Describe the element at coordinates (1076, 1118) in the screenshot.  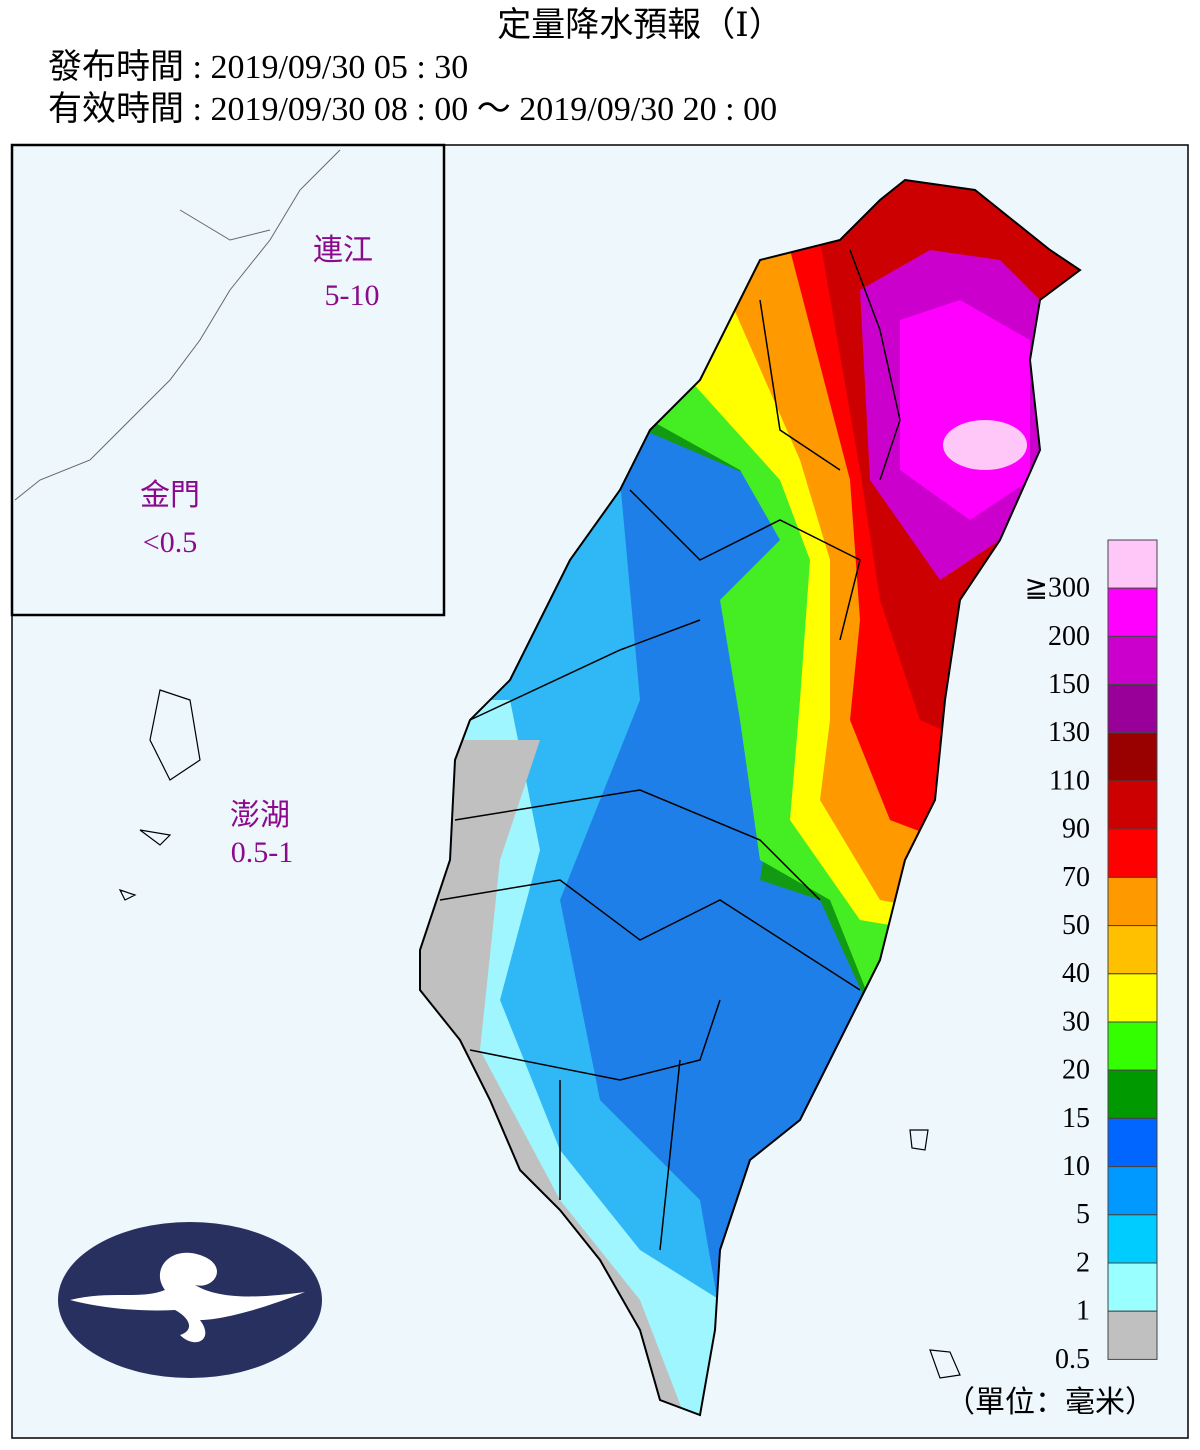
I see `legend-label: 15` at that location.